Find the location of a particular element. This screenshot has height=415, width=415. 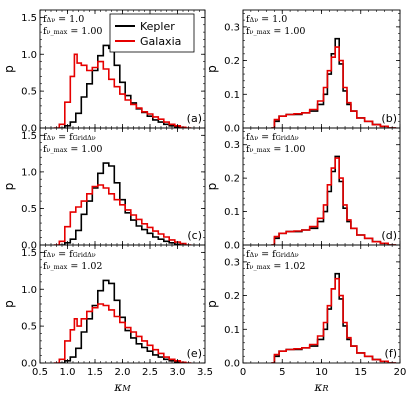

xtick-label: 20 is located at coordinates (400, 372).